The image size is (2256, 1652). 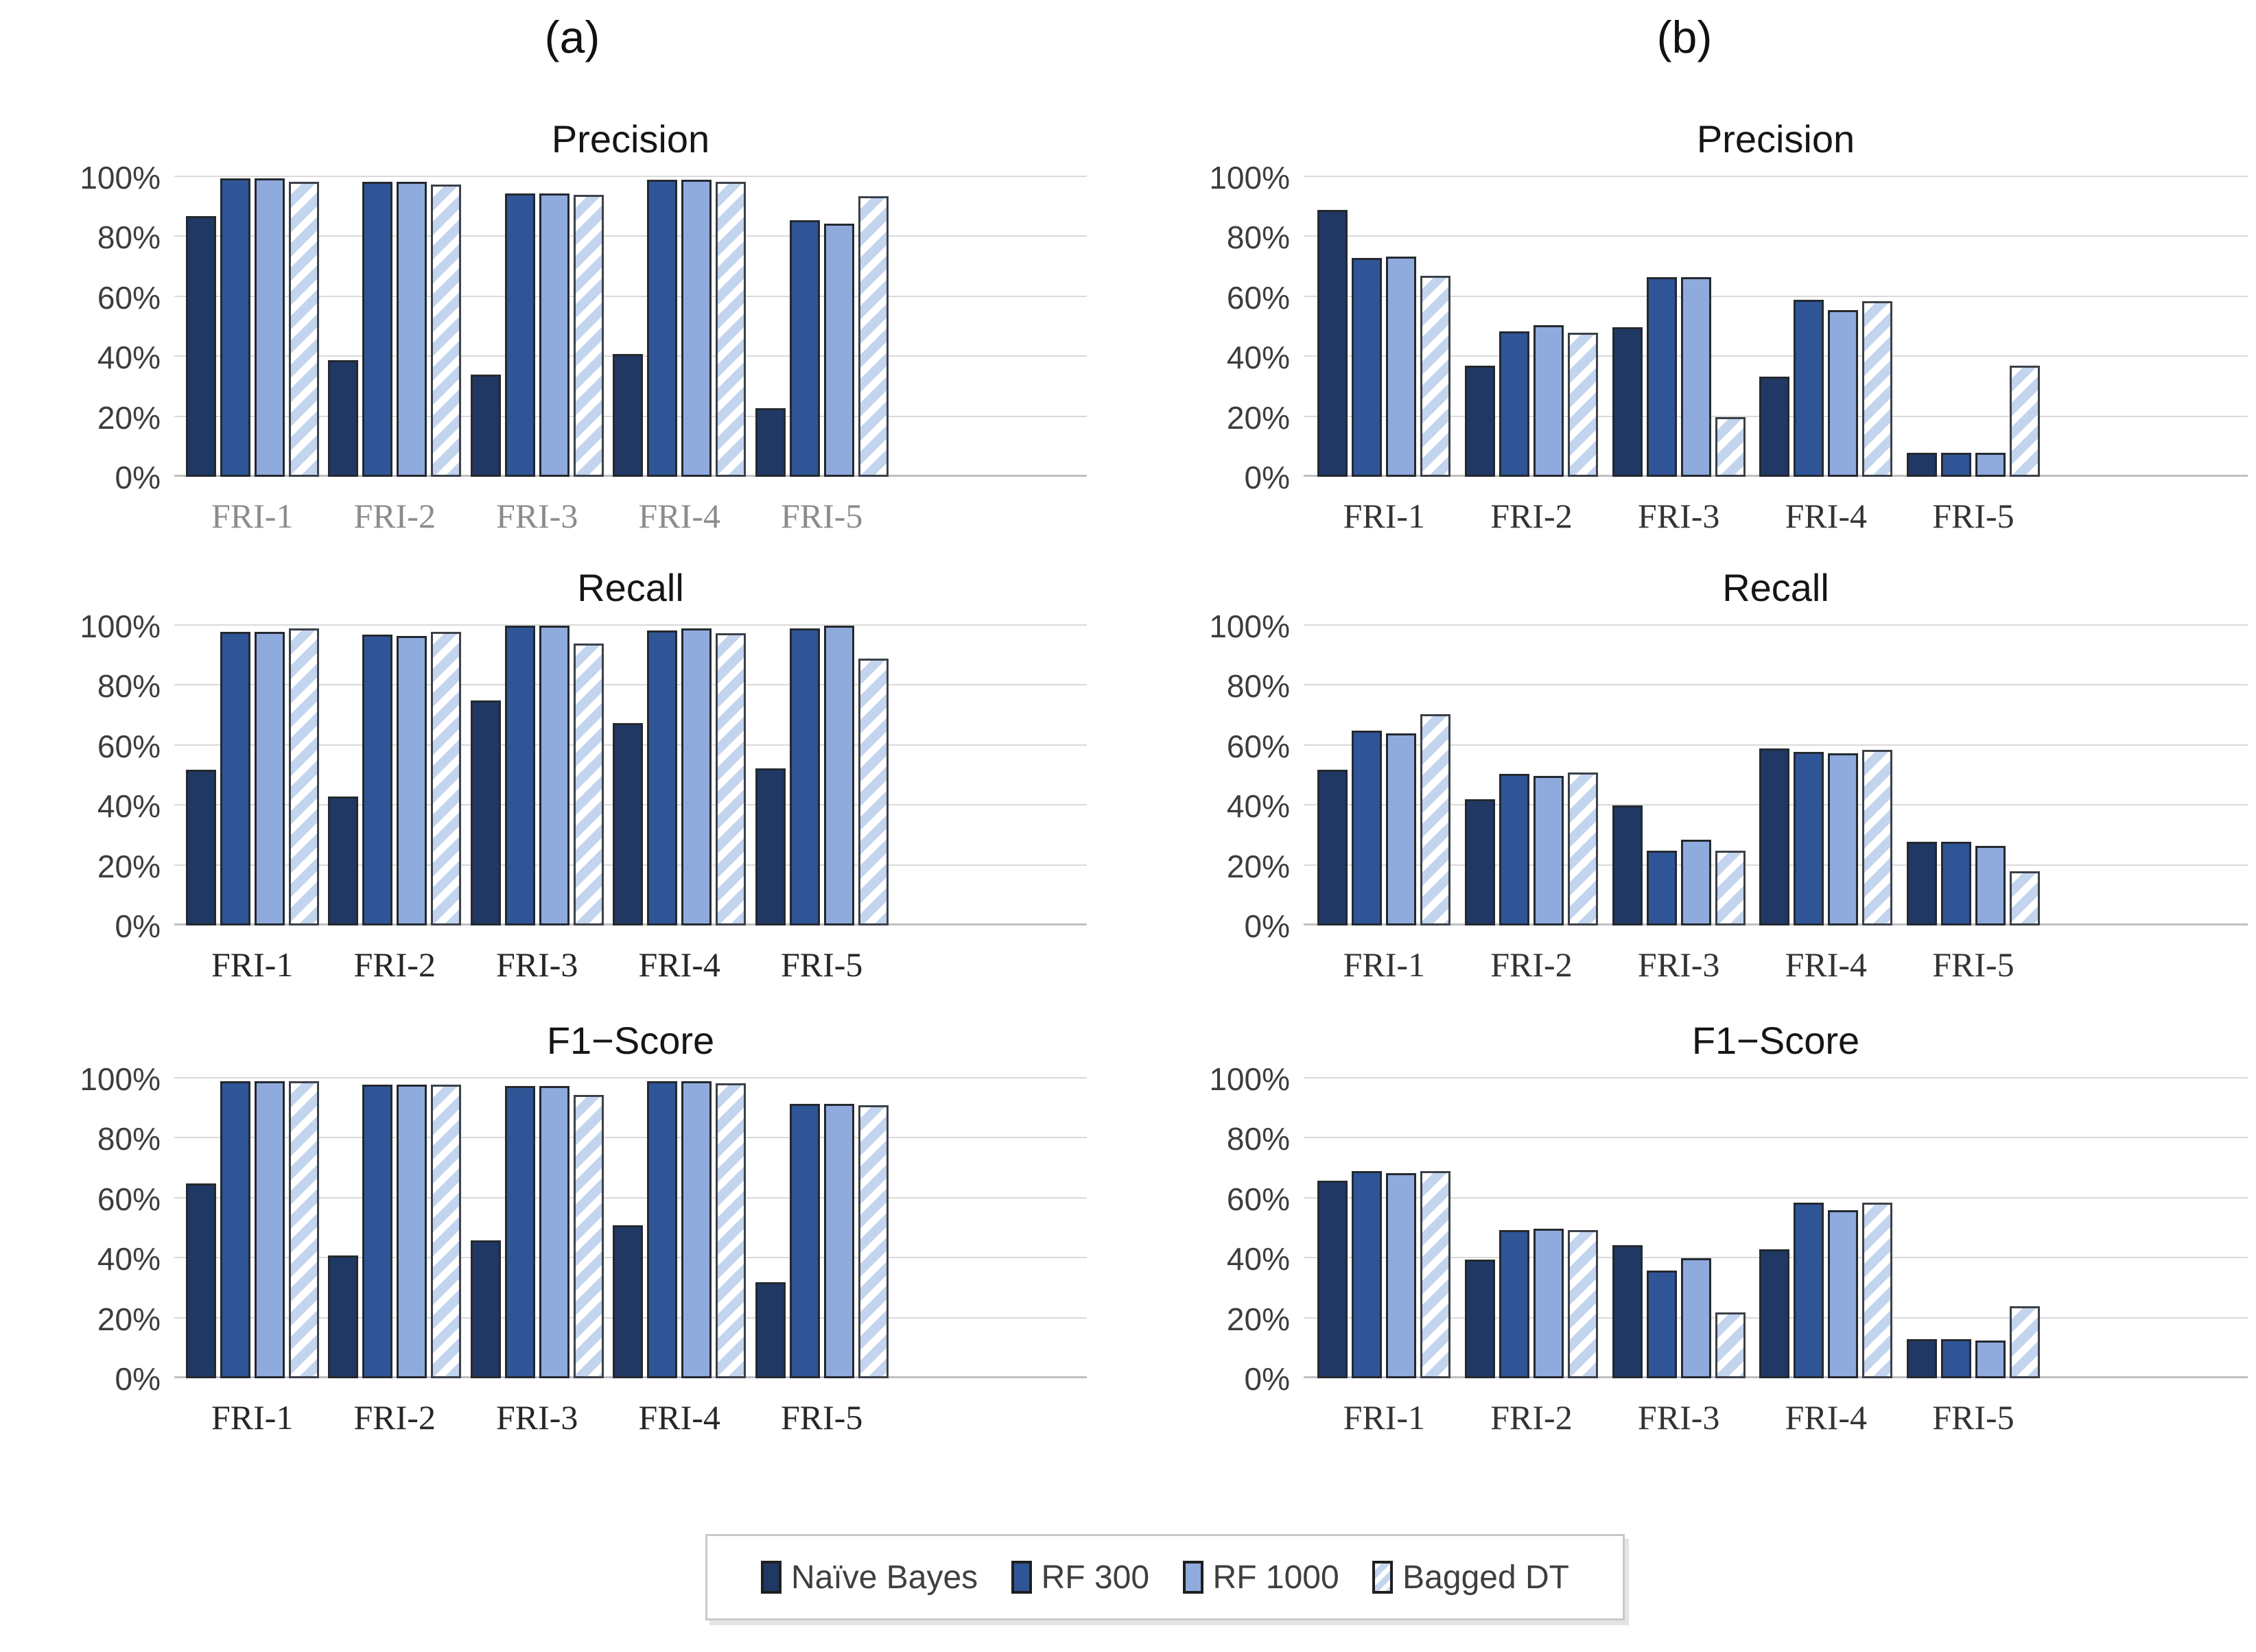 I want to click on legend-label-rf-1000: RF 1000, so click(x=1275, y=1577).